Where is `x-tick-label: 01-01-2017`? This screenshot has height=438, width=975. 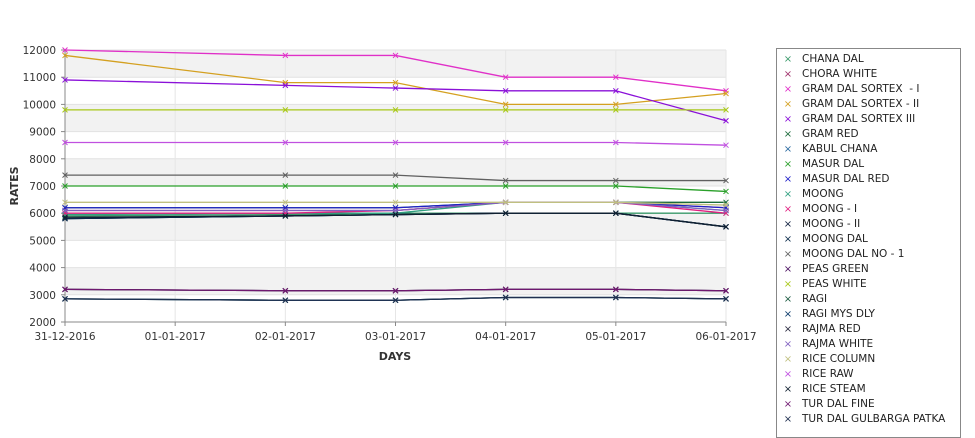
x-tick-label: 01-01-2017 is located at coordinates (175, 337).